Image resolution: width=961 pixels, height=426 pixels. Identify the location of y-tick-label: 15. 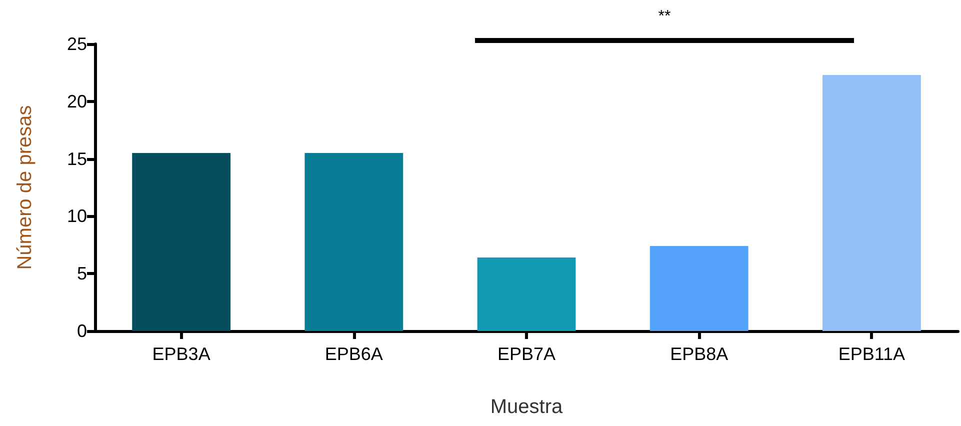
(76, 158).